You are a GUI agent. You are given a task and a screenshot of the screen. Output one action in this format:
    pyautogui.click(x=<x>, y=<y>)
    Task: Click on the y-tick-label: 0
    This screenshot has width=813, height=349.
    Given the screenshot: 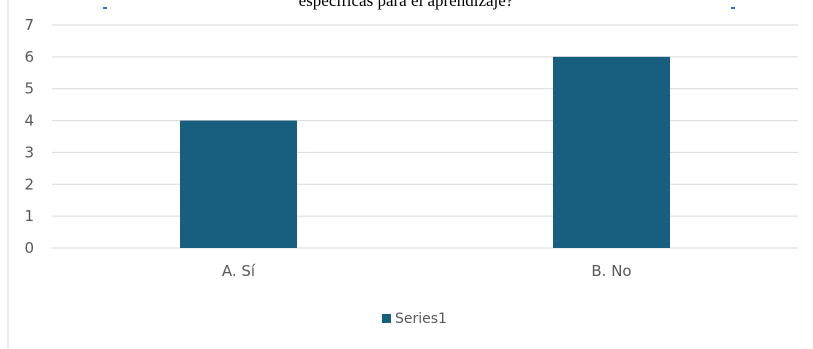 What is the action you would take?
    pyautogui.click(x=29, y=248)
    